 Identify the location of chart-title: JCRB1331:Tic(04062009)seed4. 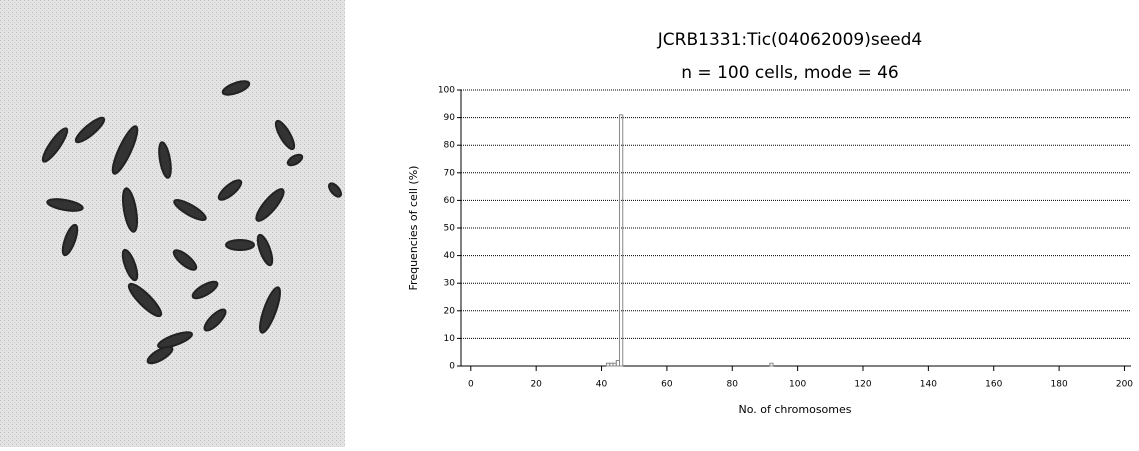
(789, 40).